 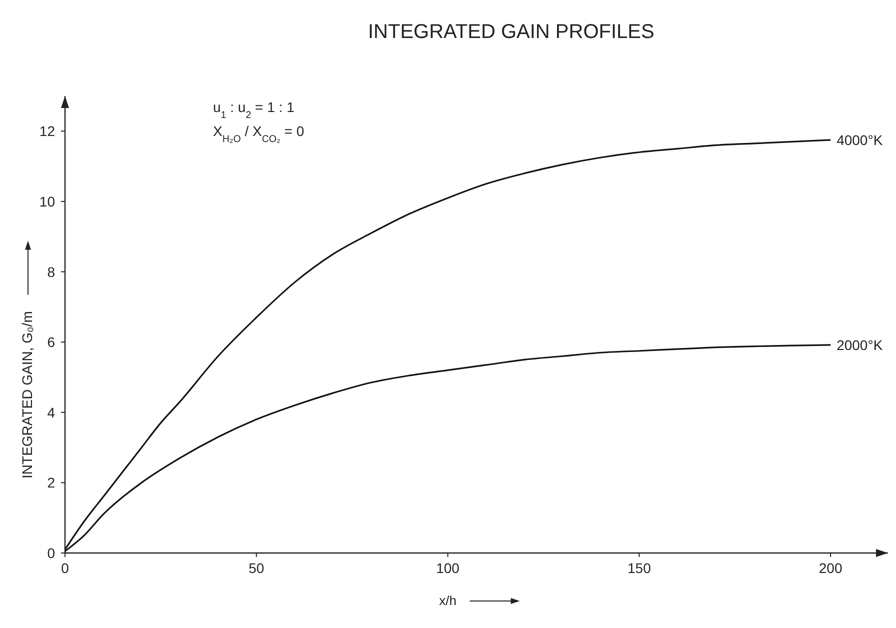 What do you see at coordinates (258, 133) in the screenshot?
I see `annotation: X$_{H₂O}$ / X$_{CO₂}$ = 0` at bounding box center [258, 133].